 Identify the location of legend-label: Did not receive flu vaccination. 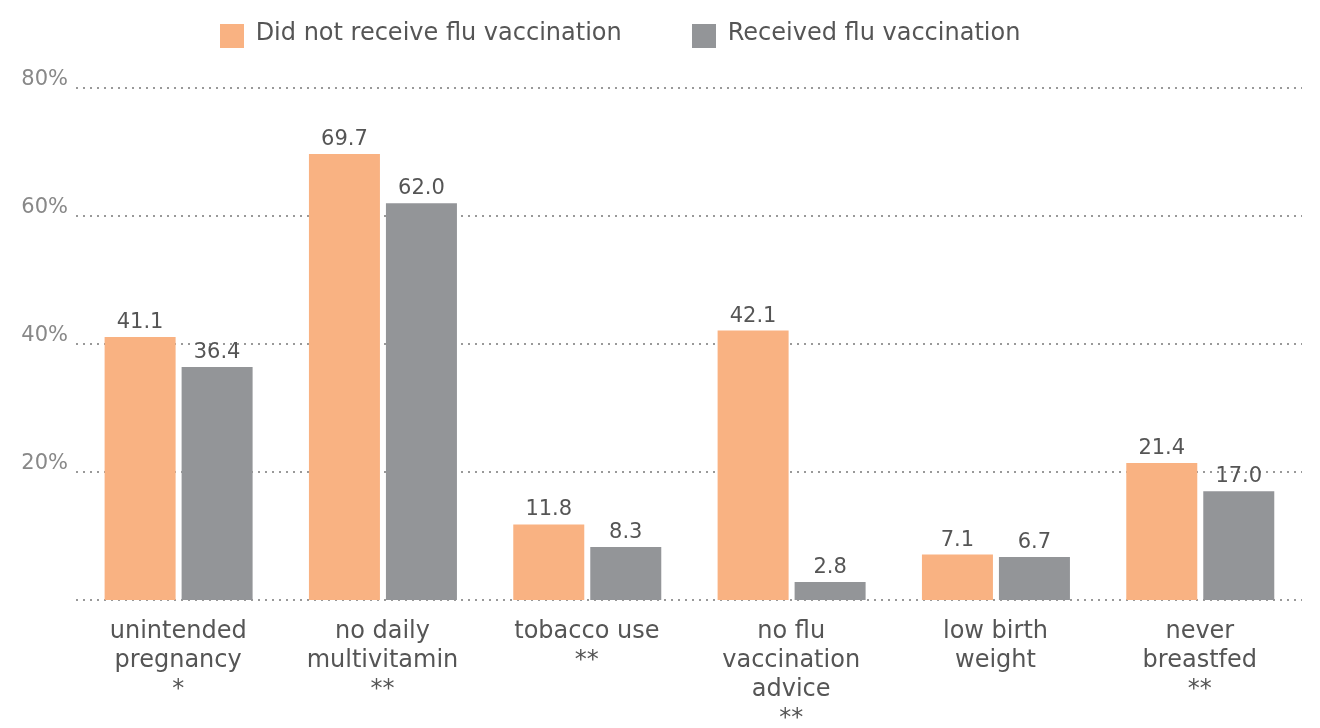
(438, 32).